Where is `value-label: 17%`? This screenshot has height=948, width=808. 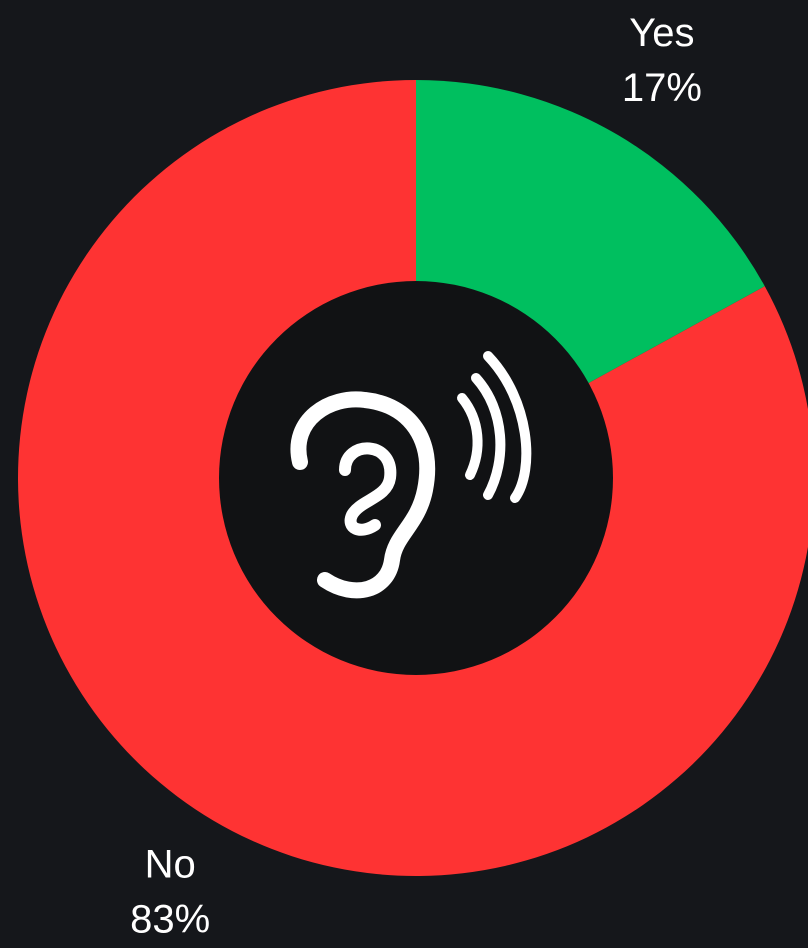
value-label: 17% is located at coordinates (662, 88).